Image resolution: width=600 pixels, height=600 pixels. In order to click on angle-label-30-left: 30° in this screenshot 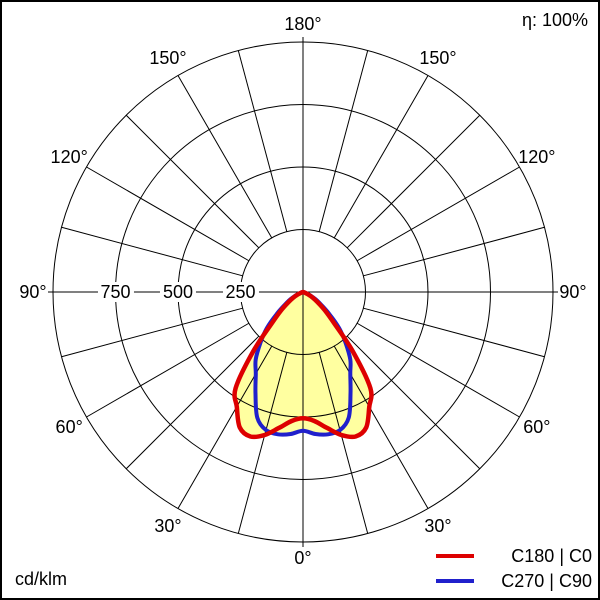, I will do `click(168, 525)`.